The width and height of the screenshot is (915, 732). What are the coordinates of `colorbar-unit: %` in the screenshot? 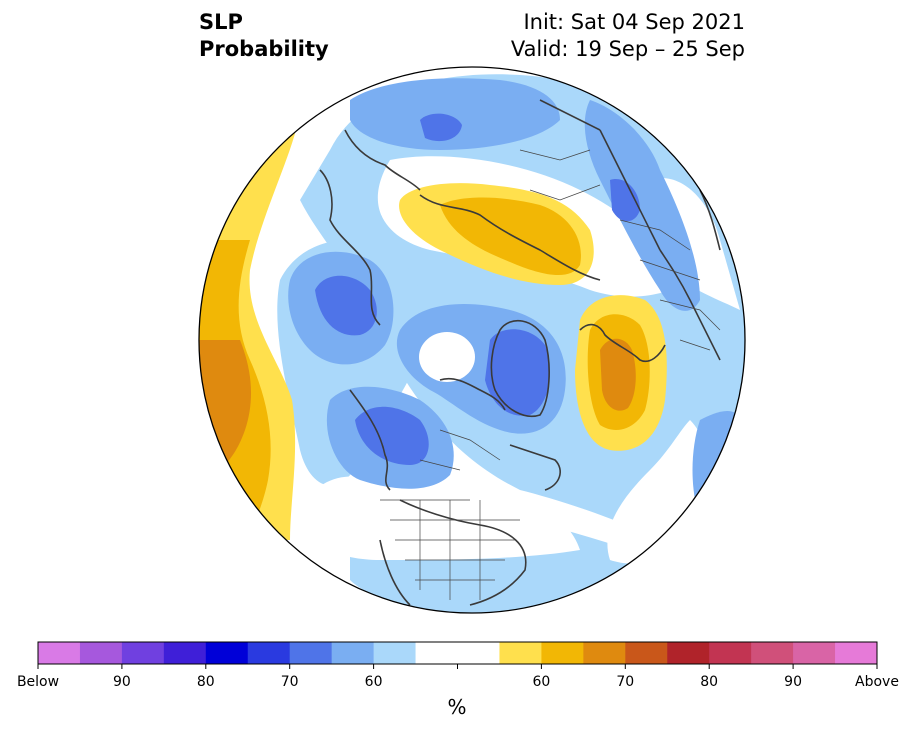 It's located at (457, 707).